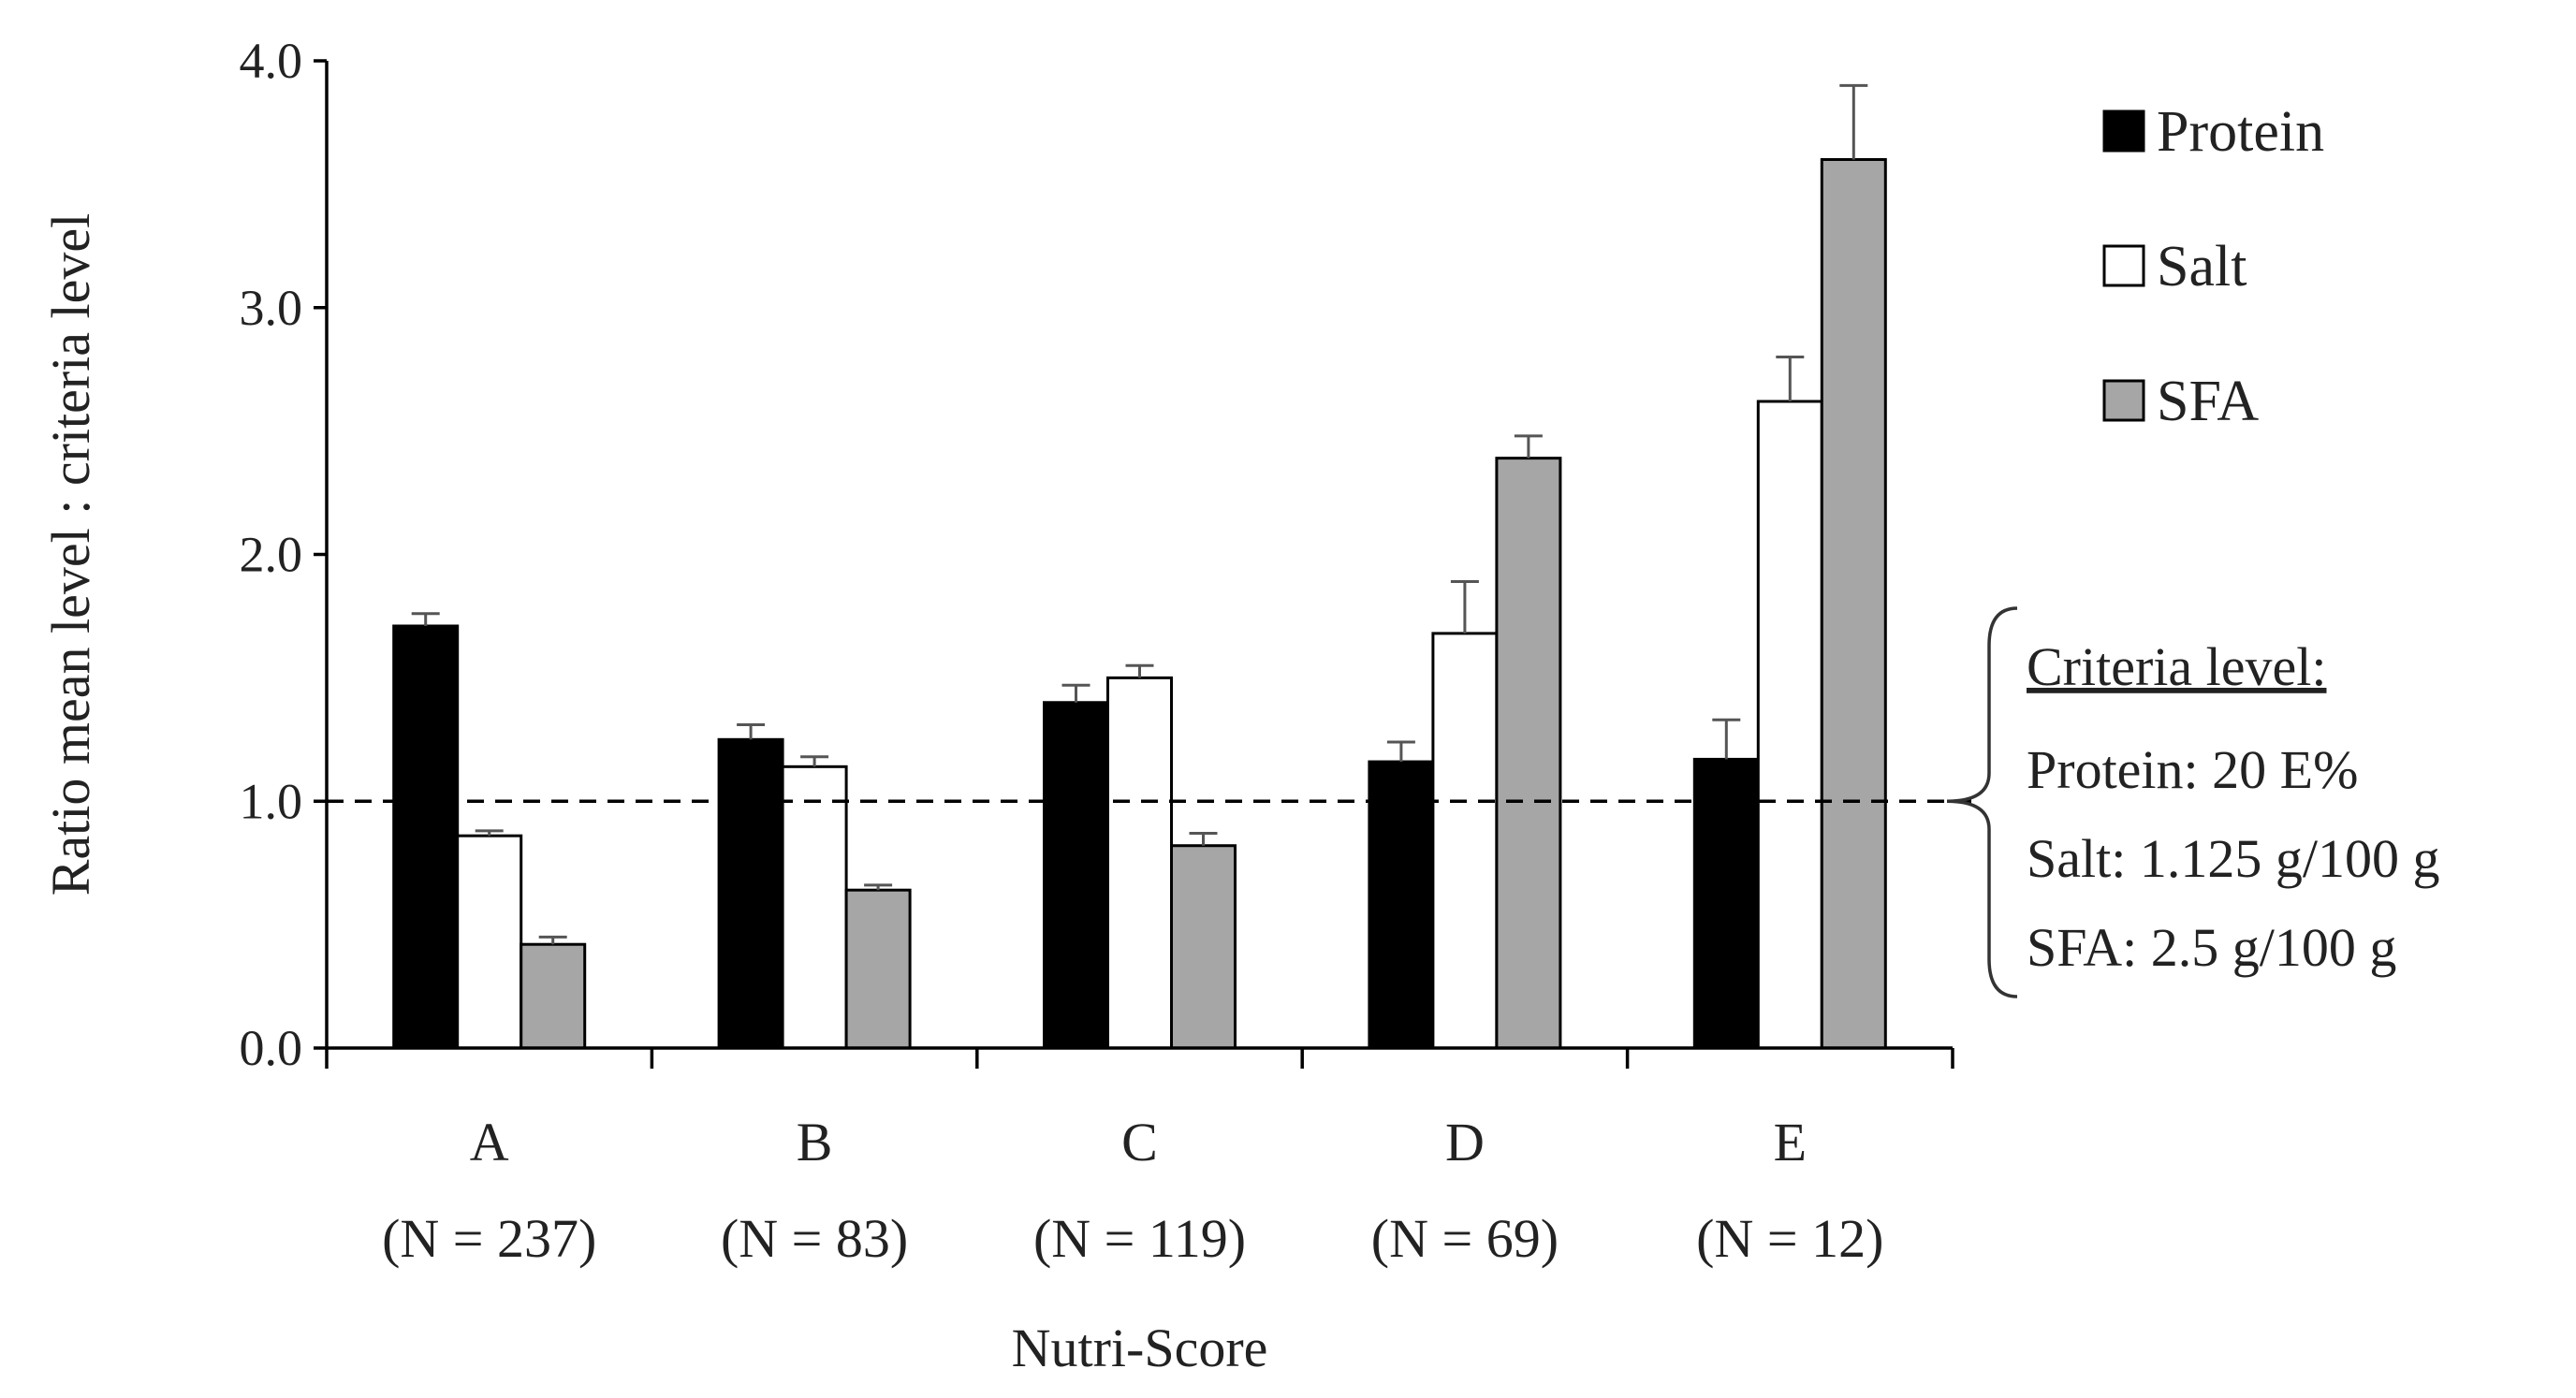  Describe the element at coordinates (750, 893) in the screenshot. I see `bar-protein-b` at that location.